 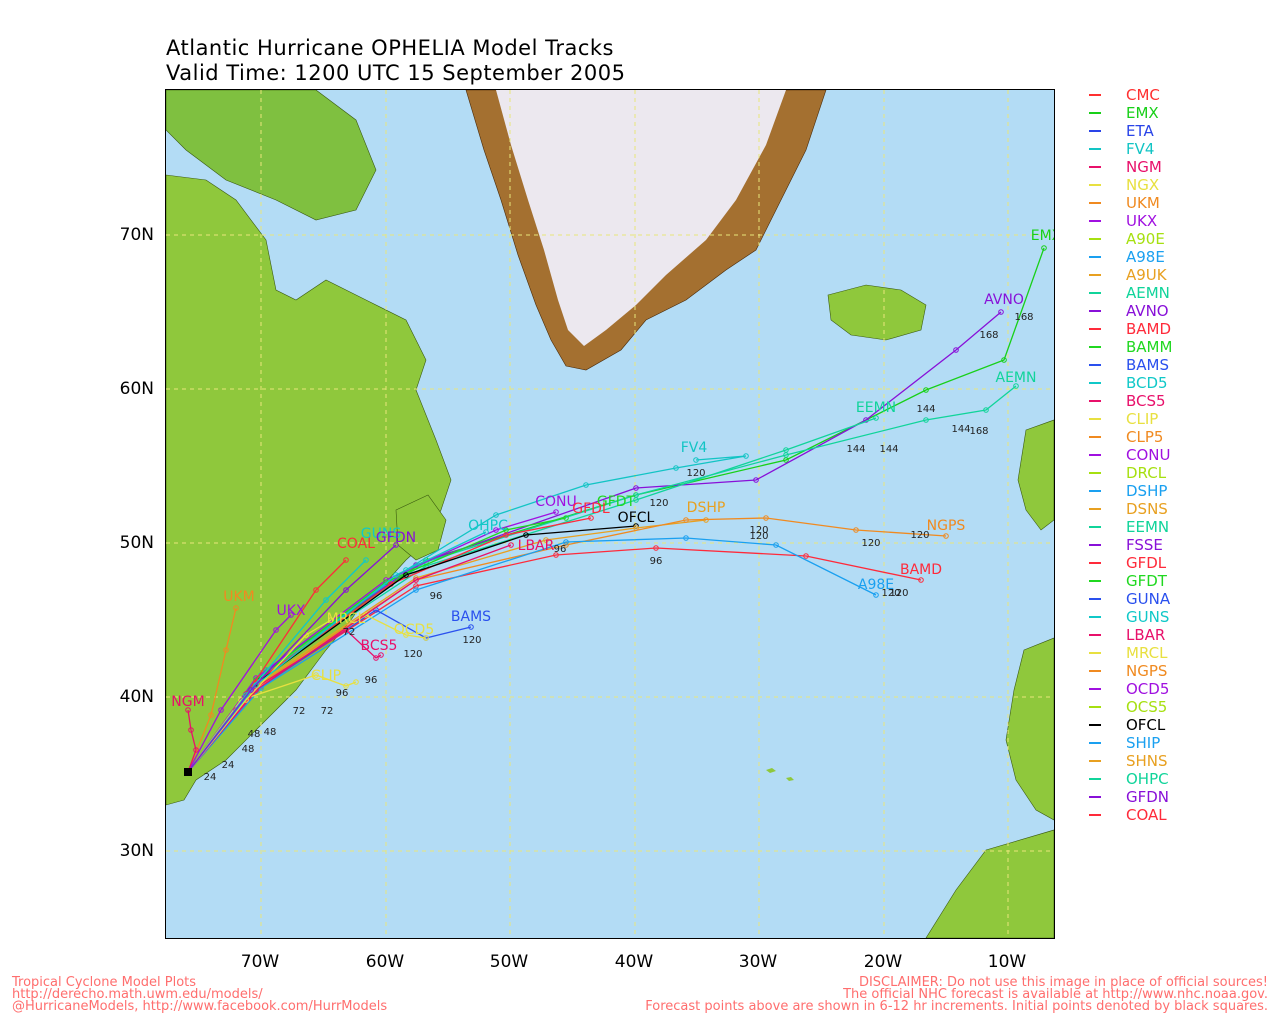 I want to click on legend-label: A9UK, so click(x=1146, y=275).